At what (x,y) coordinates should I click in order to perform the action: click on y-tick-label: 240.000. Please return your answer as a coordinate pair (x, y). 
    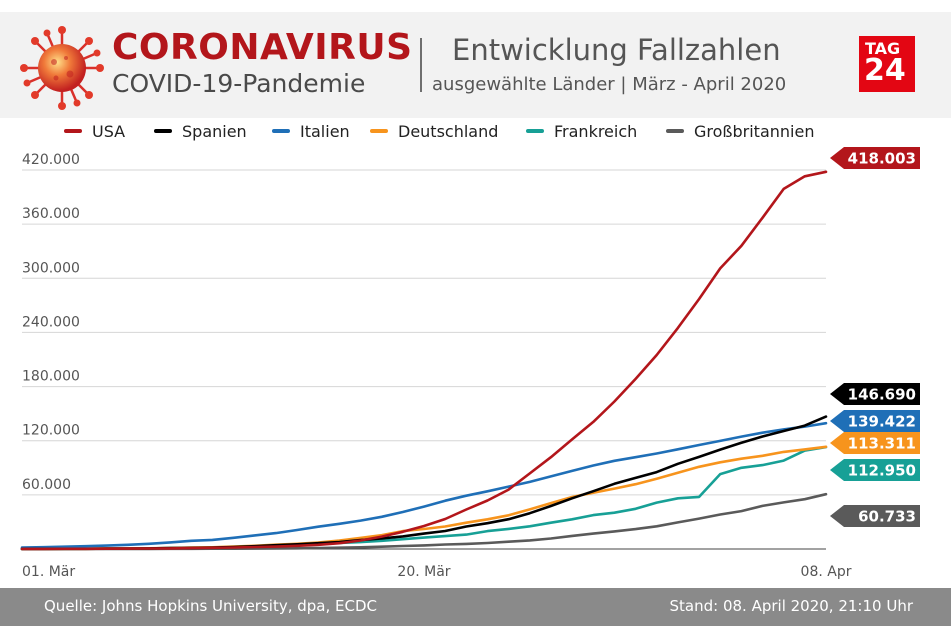
    Looking at the image, I should click on (51, 322).